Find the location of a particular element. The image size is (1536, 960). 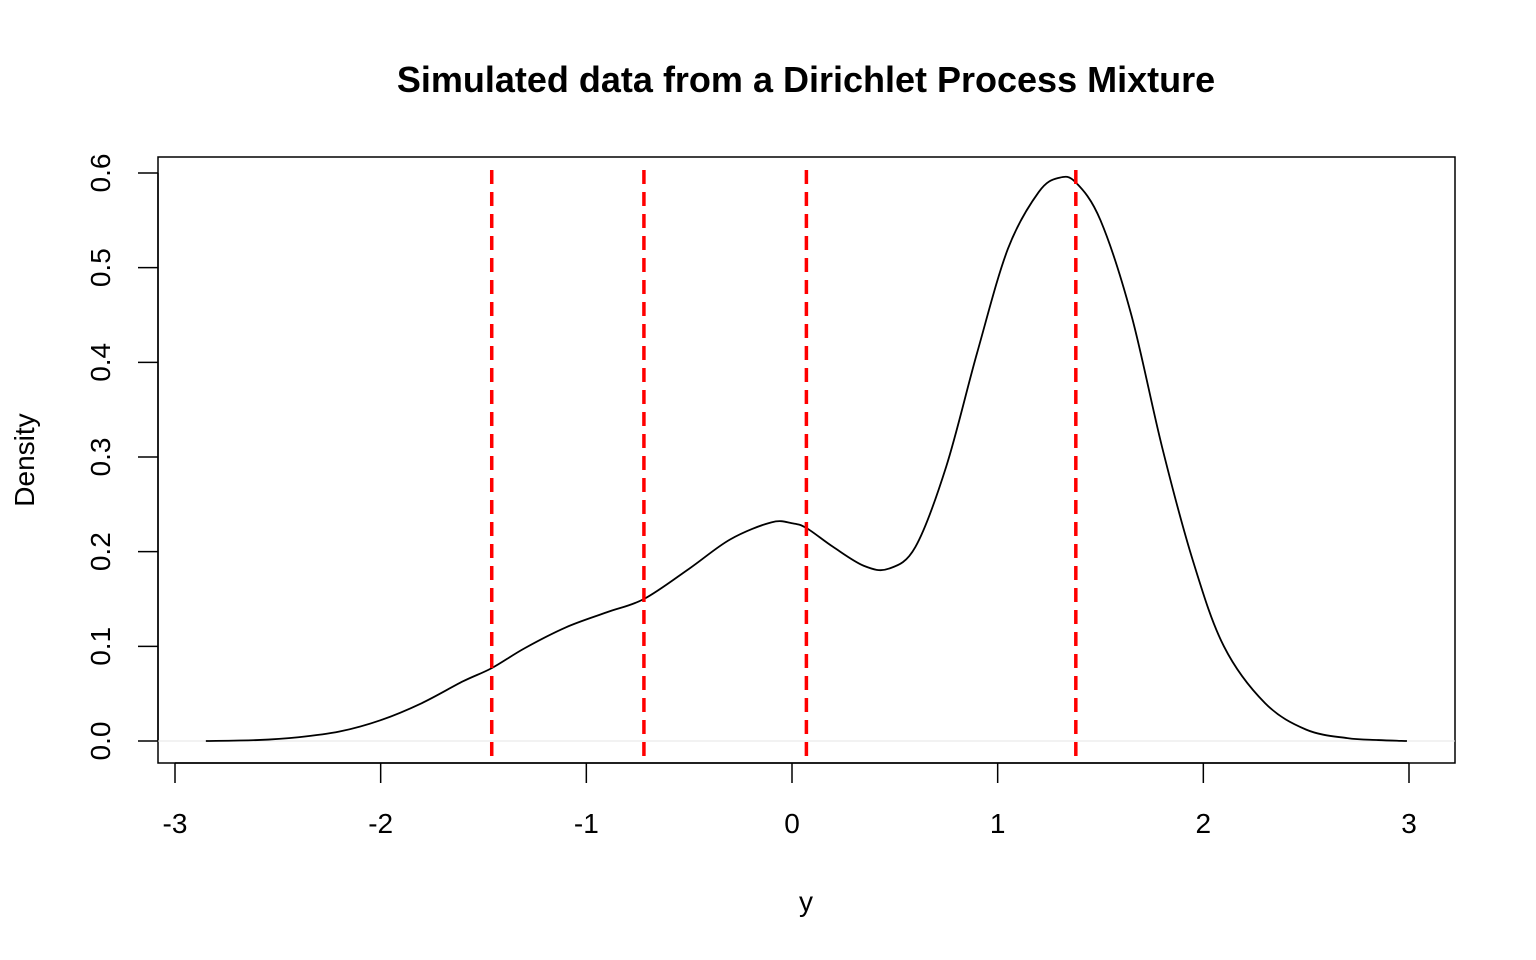

x-tick-label: -3 is located at coordinates (175, 823).